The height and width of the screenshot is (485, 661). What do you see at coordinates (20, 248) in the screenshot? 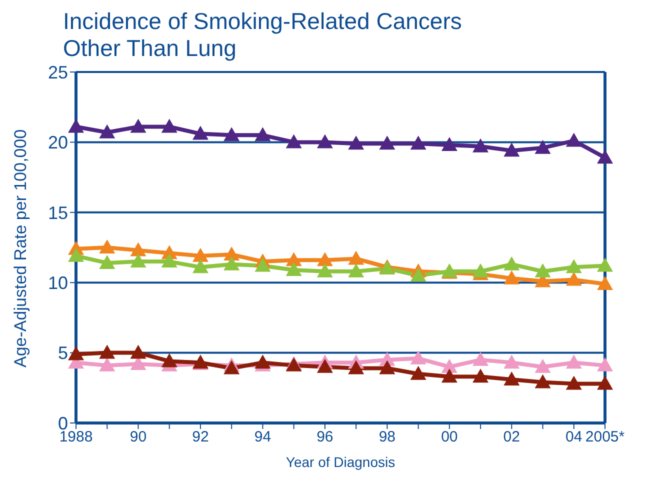
I see `y-axis-title: Age-Adjusted Rate per 100,000` at bounding box center [20, 248].